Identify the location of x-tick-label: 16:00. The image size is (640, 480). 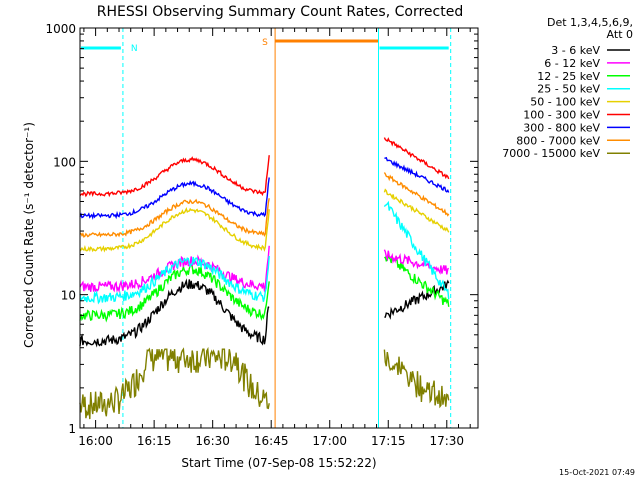
(95, 441).